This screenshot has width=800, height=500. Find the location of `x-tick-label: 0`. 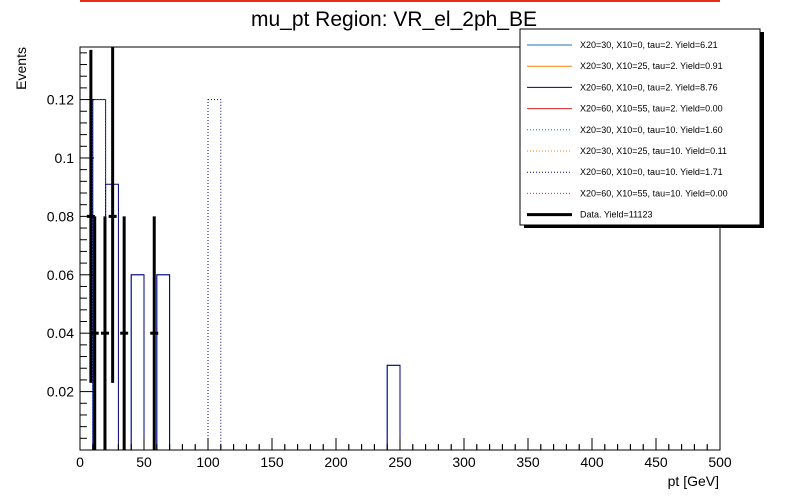

x-tick-label: 0 is located at coordinates (80, 462).